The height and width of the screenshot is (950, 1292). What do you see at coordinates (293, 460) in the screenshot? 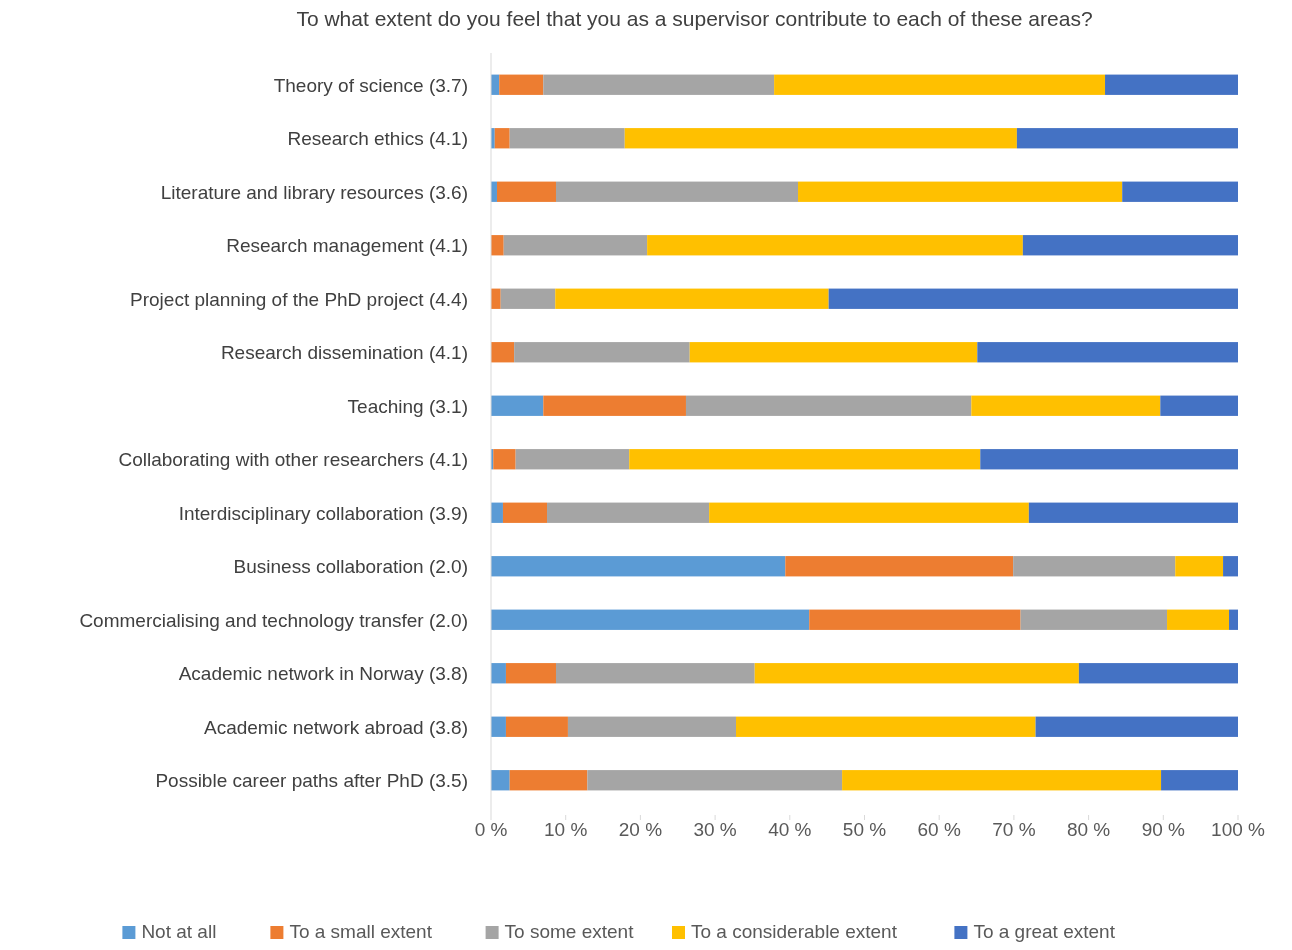
I see `y-tick-label: Collaborating with other researchers (4.1)` at bounding box center [293, 460].